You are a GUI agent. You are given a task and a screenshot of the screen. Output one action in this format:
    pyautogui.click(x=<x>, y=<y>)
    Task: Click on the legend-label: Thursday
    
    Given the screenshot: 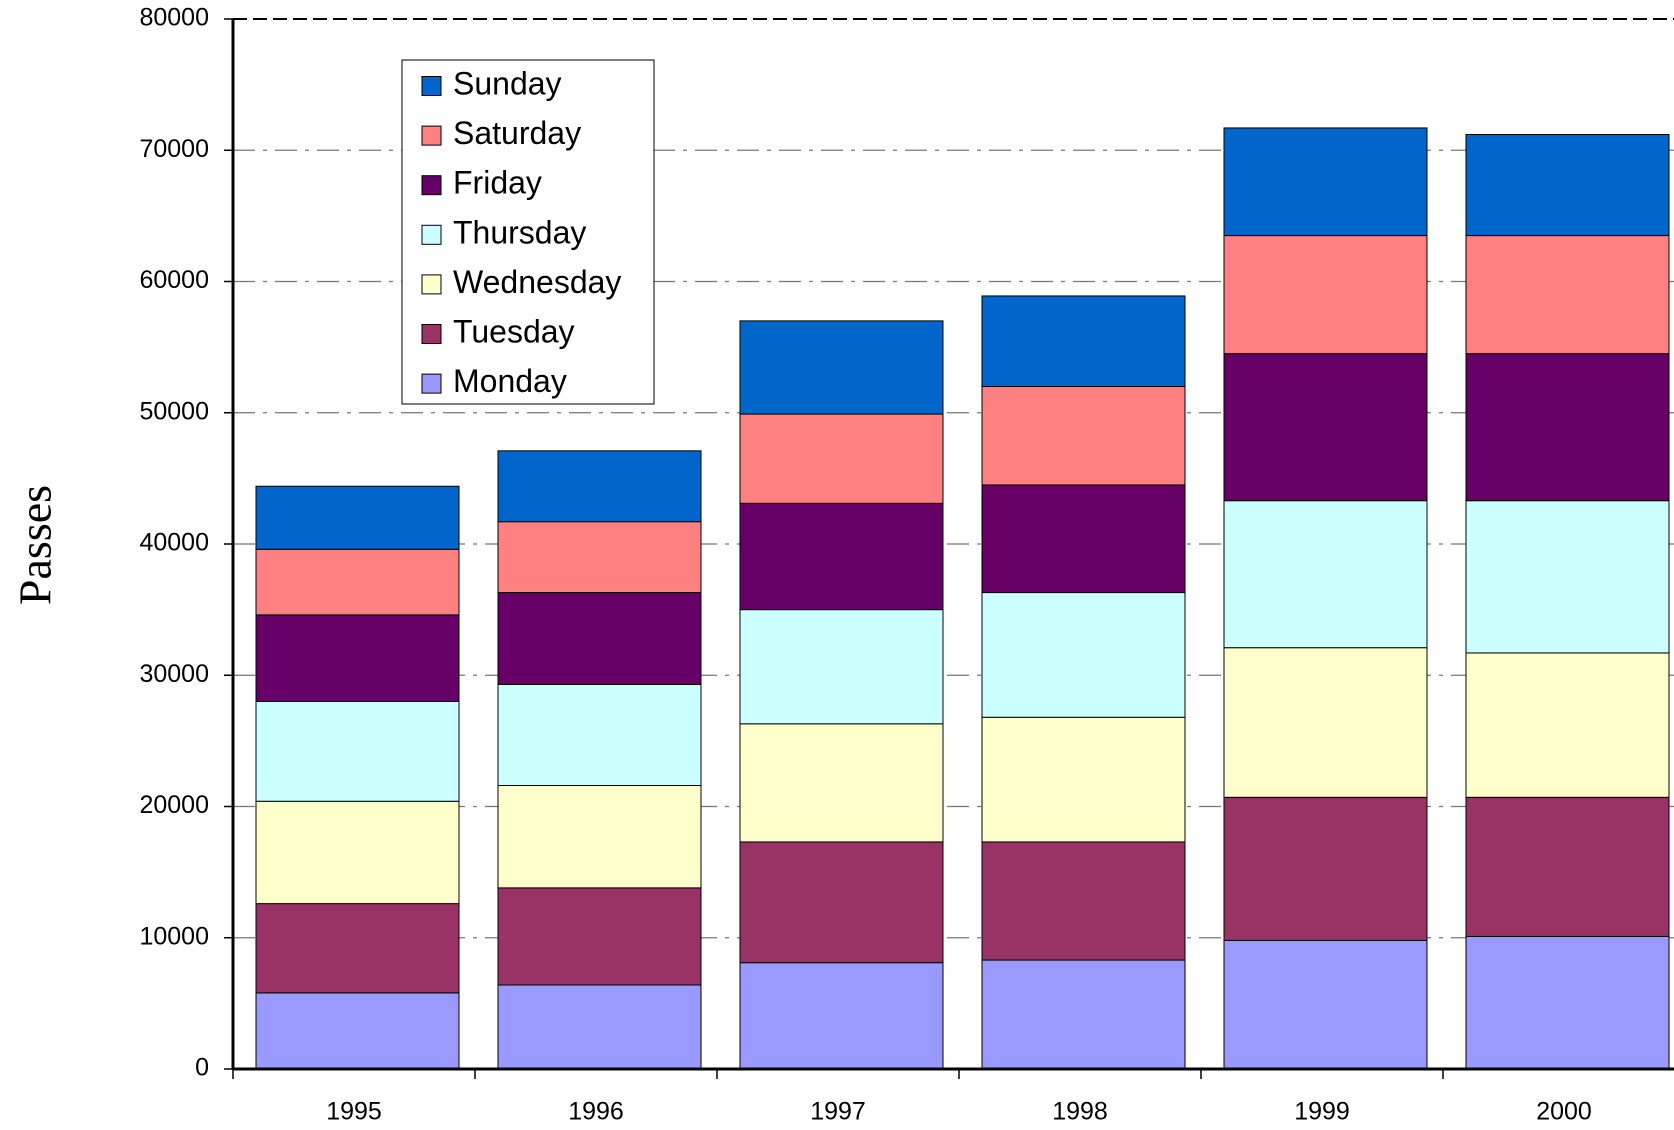 What is the action you would take?
    pyautogui.click(x=519, y=232)
    